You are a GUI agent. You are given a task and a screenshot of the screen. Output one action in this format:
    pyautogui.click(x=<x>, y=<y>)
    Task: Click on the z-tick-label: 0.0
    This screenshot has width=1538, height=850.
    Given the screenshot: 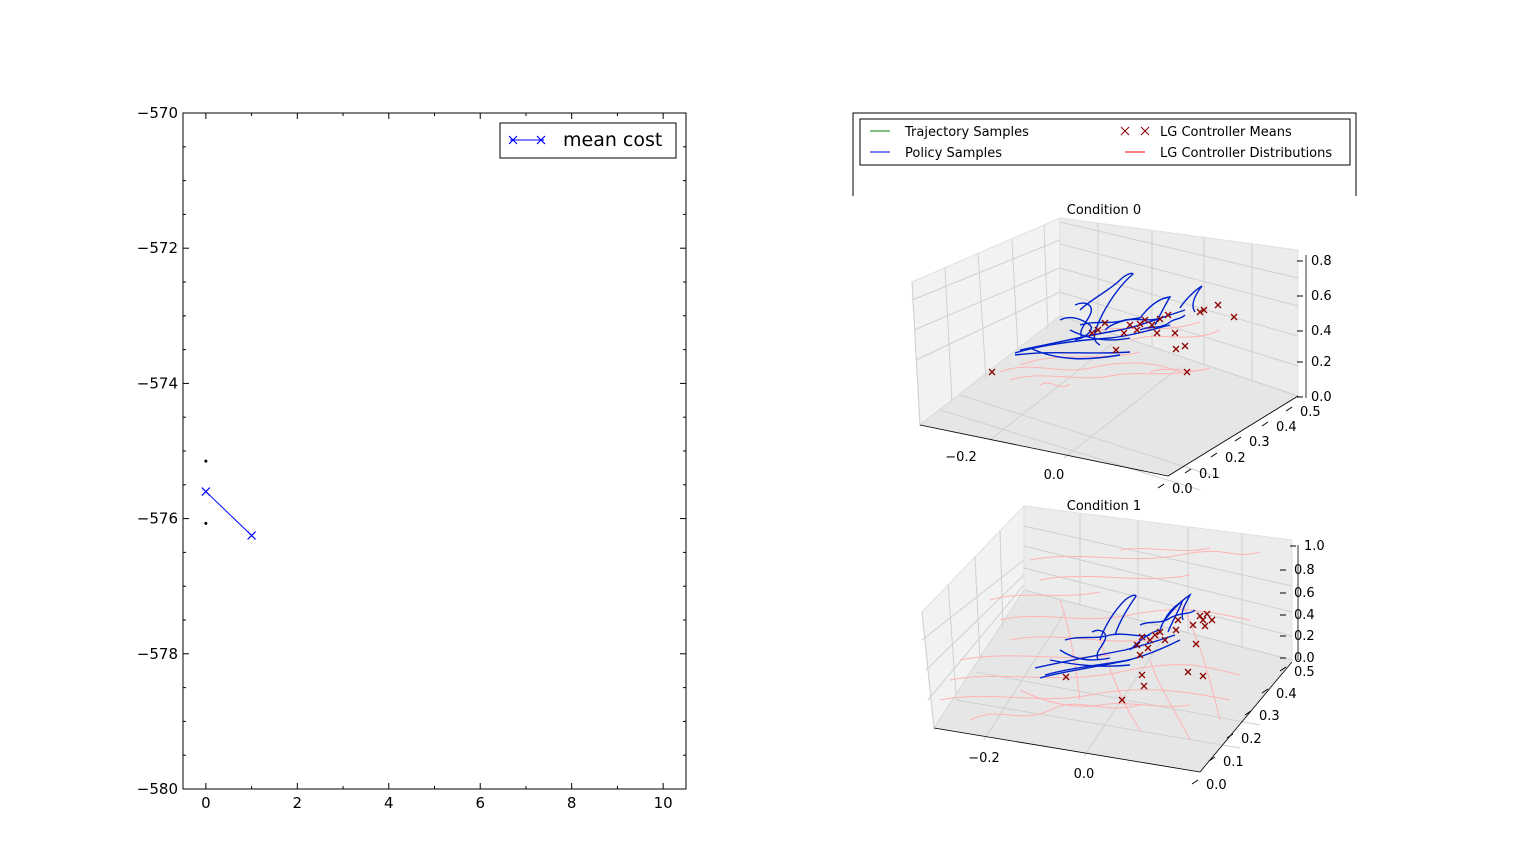 What is the action you would take?
    pyautogui.click(x=1321, y=397)
    